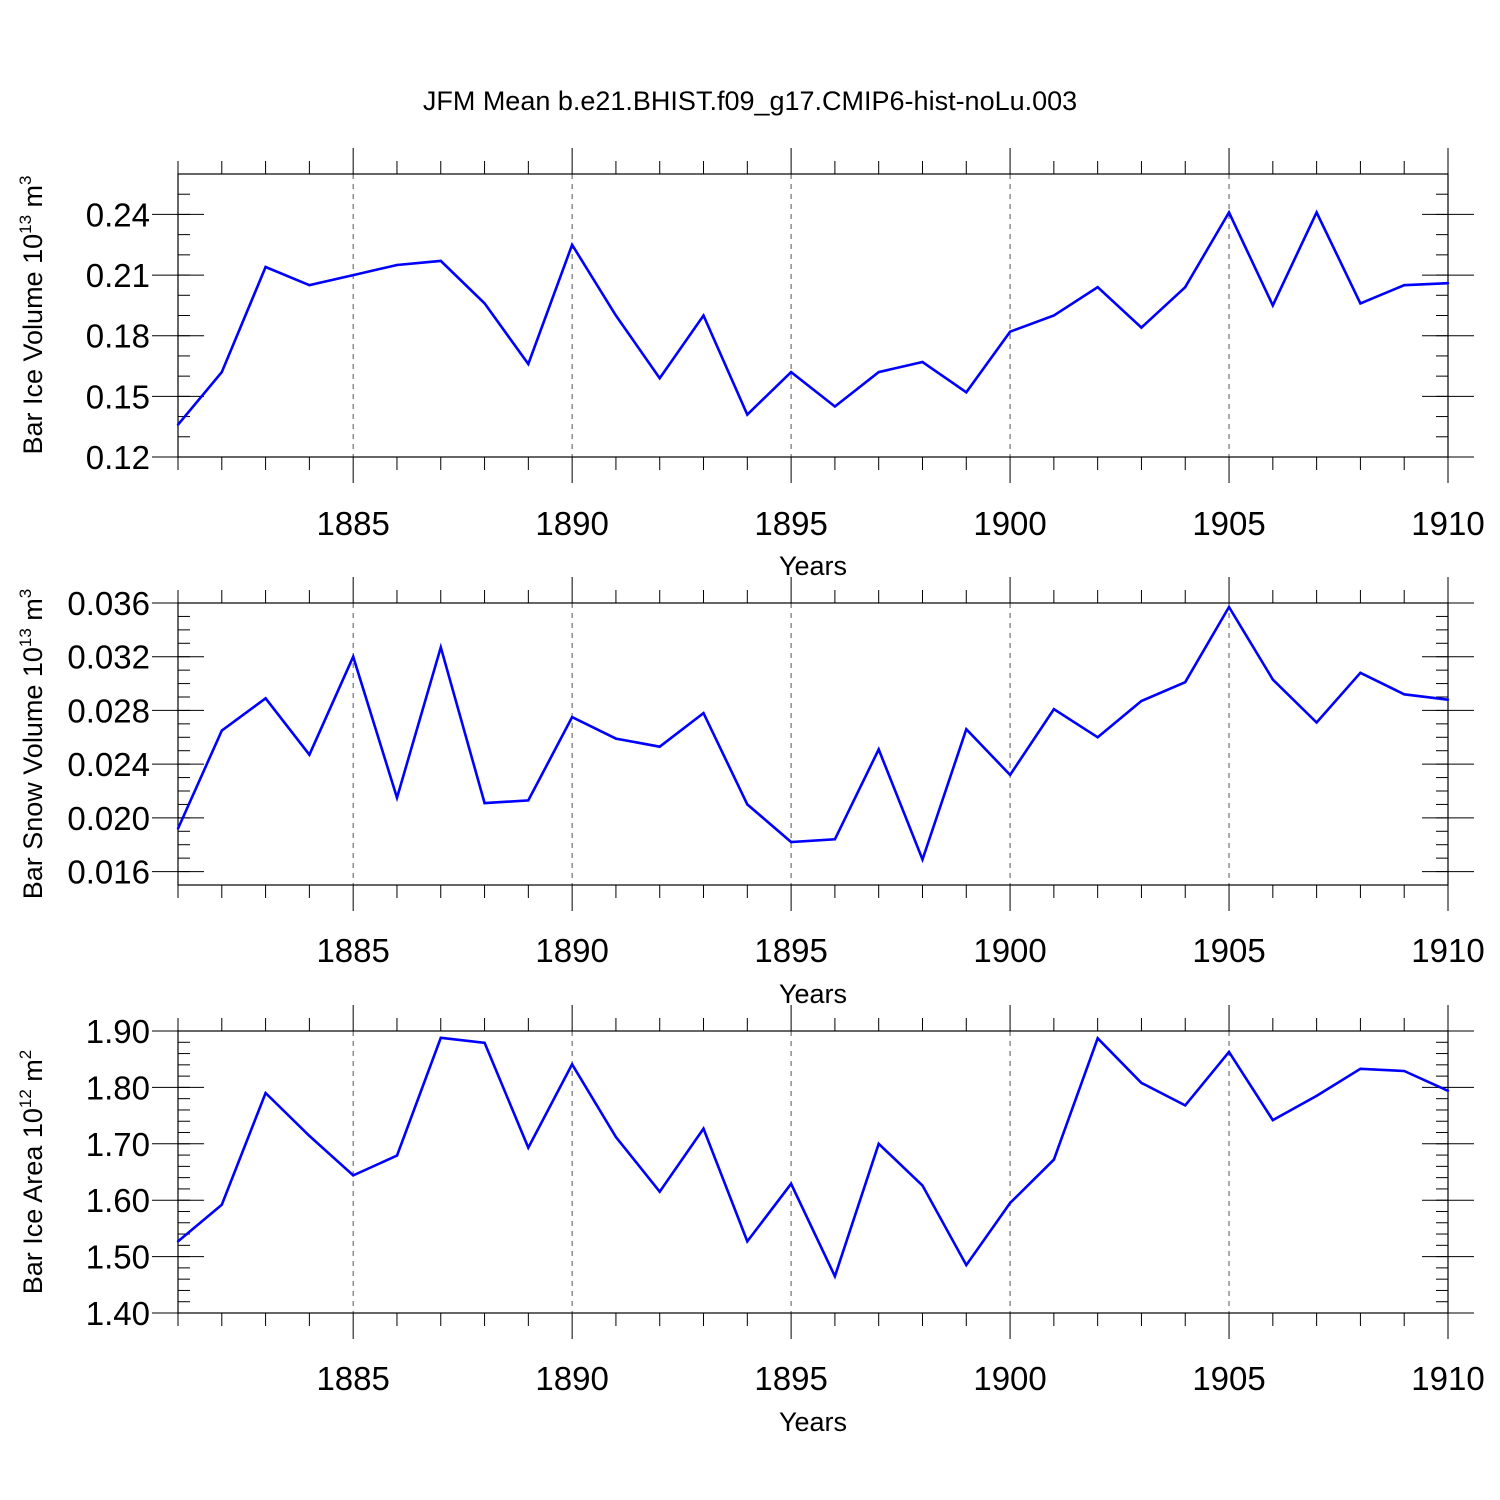  I want to click on y-tick-label: 0.016, so click(108, 872).